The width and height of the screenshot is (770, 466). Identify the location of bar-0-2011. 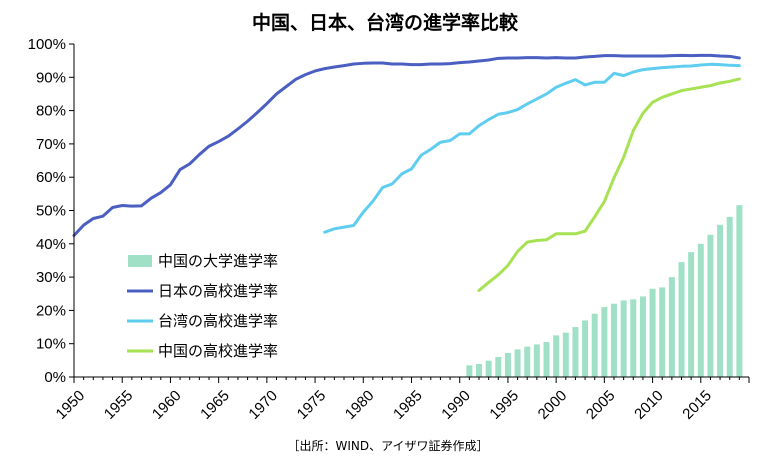
(662, 332).